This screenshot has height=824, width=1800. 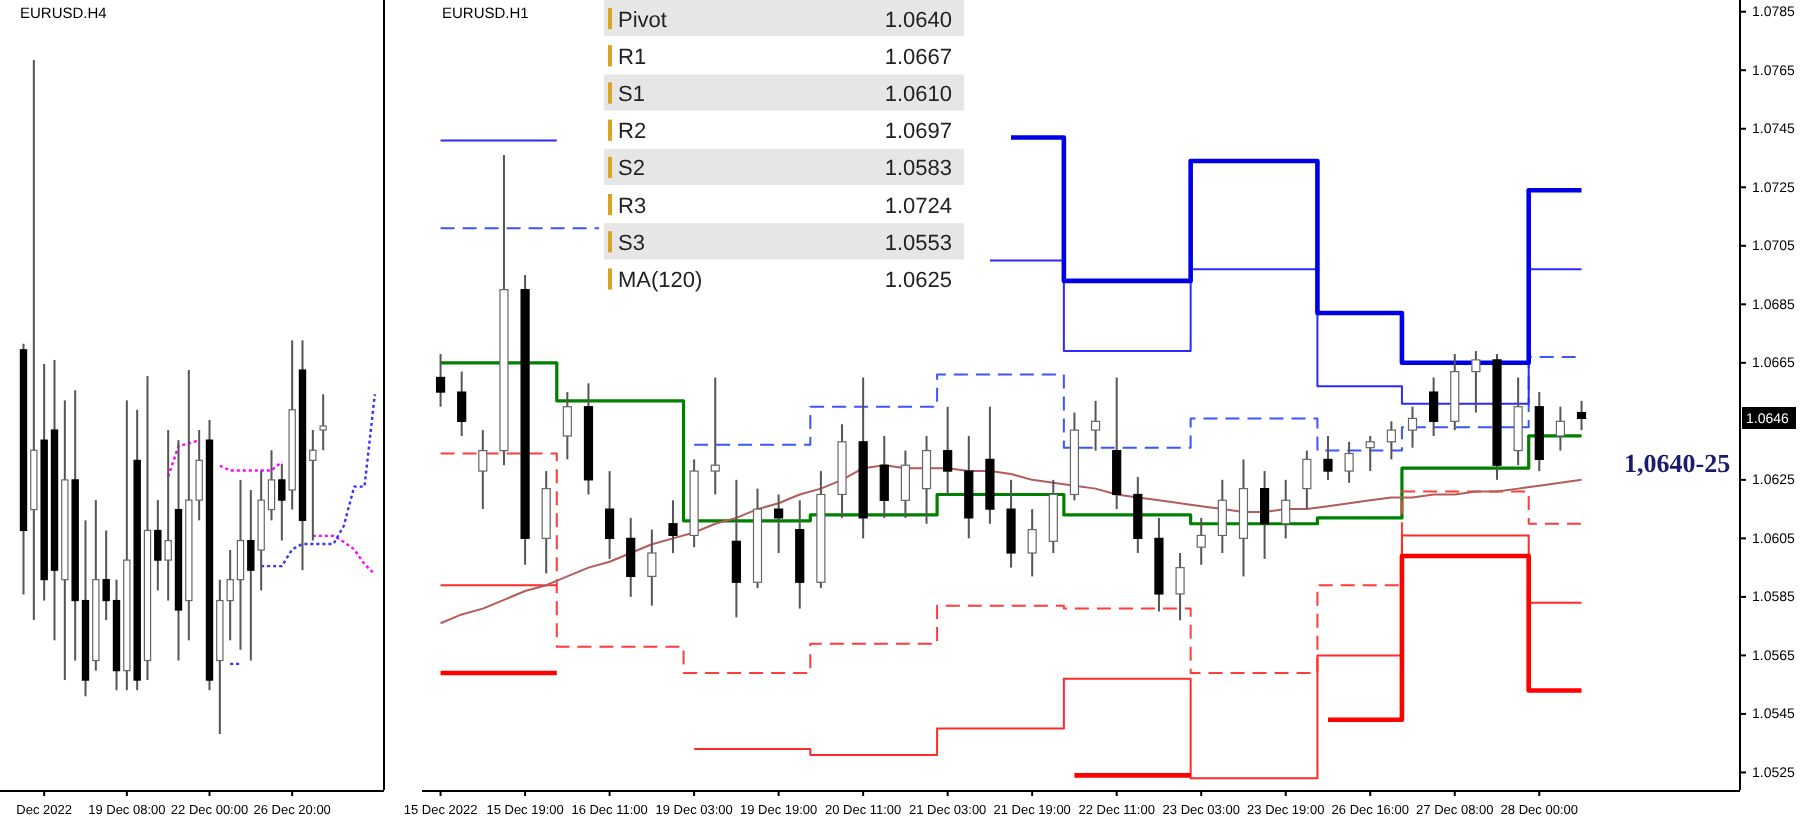 What do you see at coordinates (313, 485) in the screenshot?
I see `candlestick` at bounding box center [313, 485].